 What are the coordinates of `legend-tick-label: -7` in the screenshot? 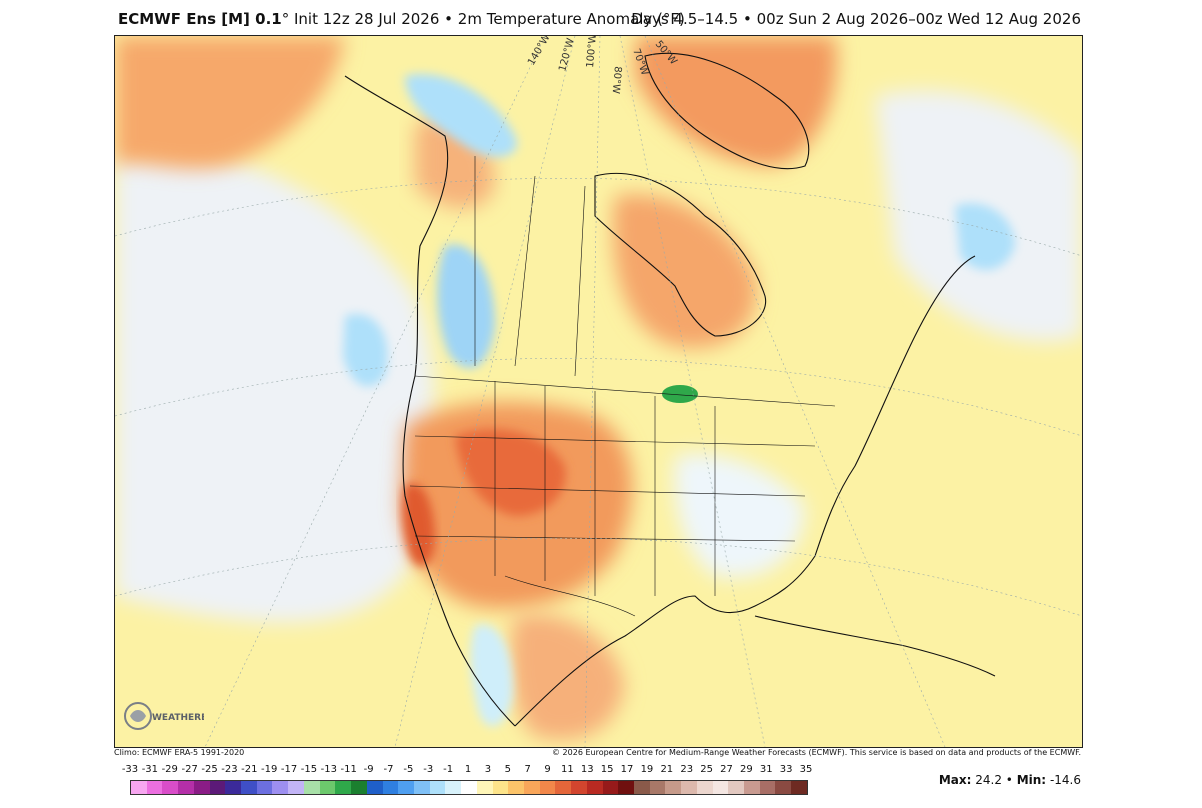 It's located at (388, 769).